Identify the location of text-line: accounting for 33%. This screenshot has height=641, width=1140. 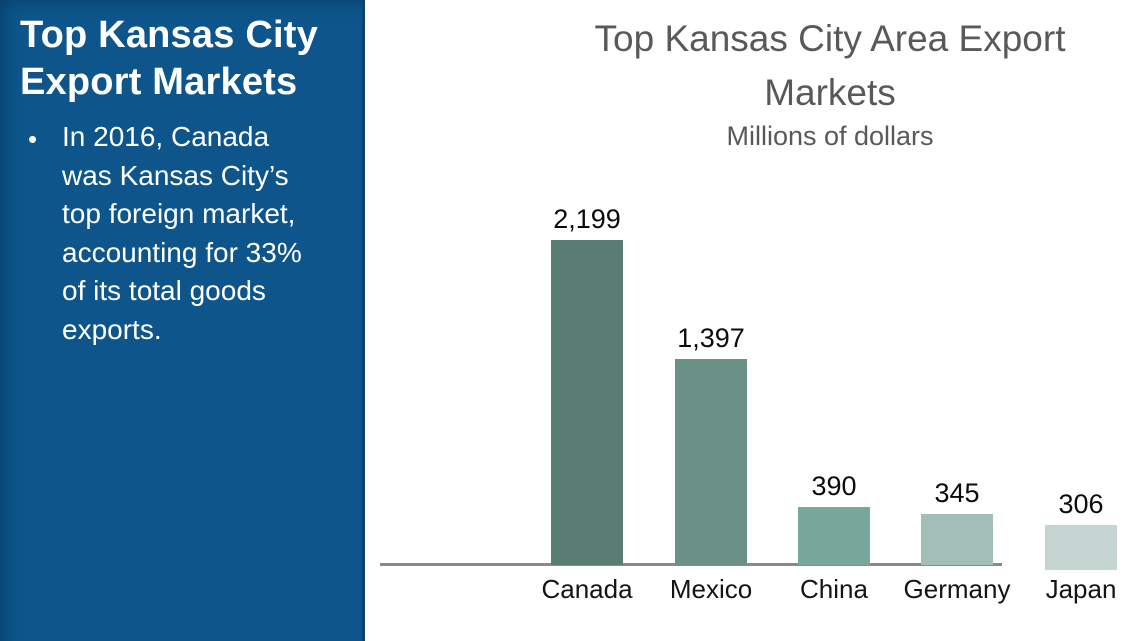
(182, 252).